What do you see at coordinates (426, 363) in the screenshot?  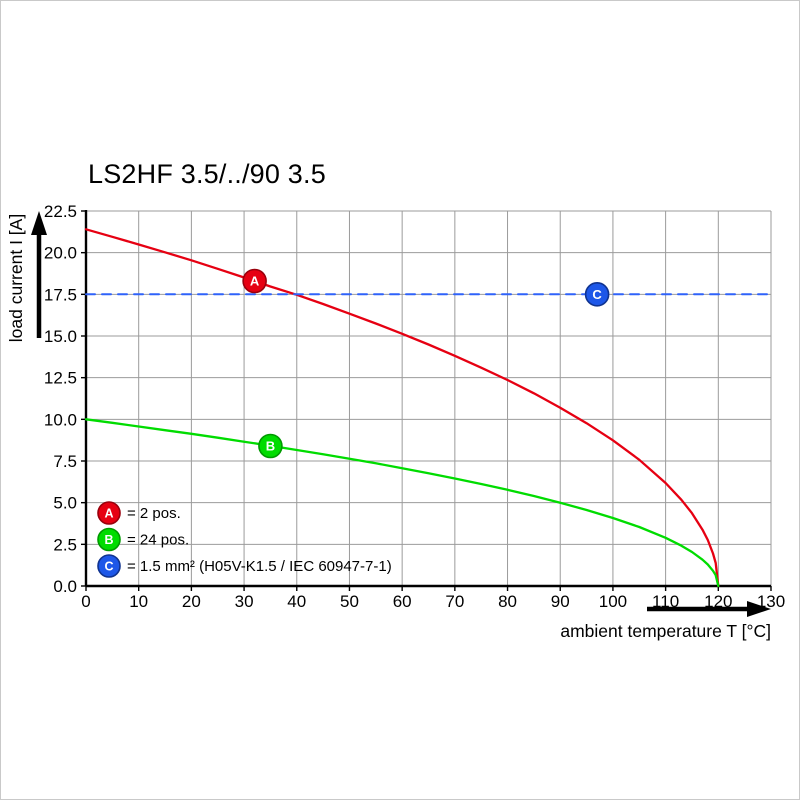 I see `marker-layer: A B C` at bounding box center [426, 363].